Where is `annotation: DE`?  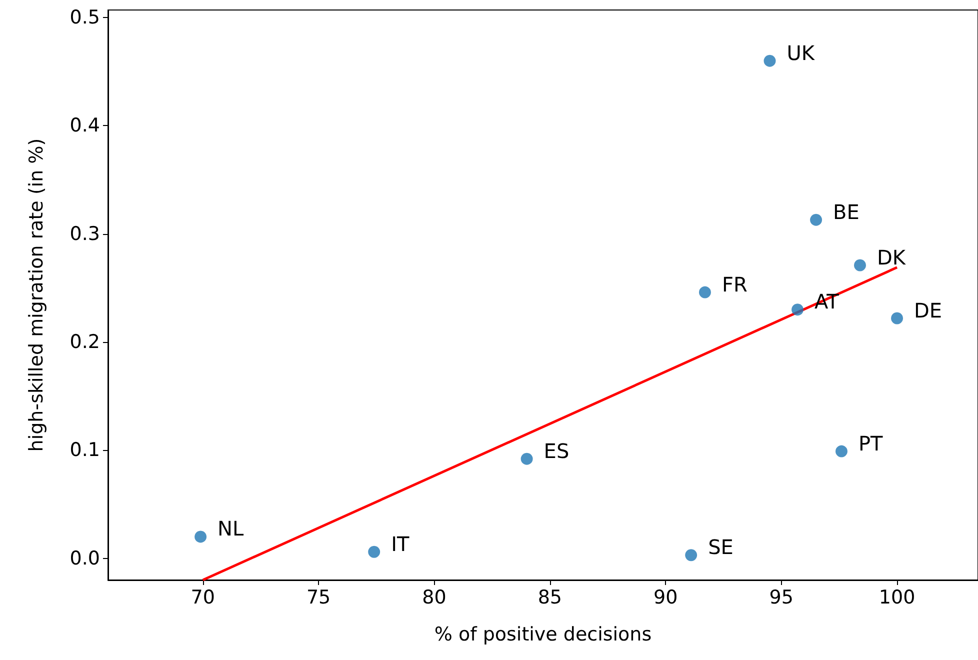 annotation: DE is located at coordinates (928, 310).